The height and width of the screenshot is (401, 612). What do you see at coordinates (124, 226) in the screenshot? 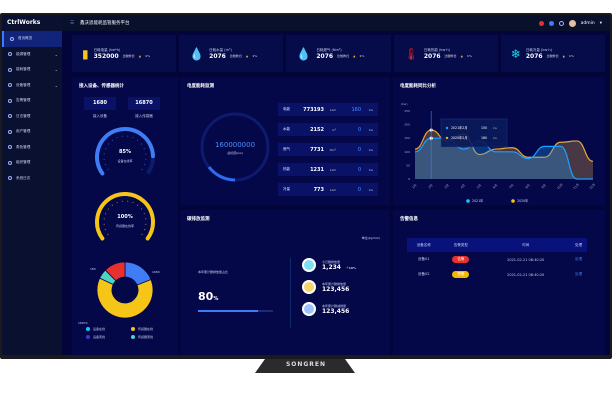
I see `sensor-online-label: 传感器在线率` at bounding box center [124, 226].